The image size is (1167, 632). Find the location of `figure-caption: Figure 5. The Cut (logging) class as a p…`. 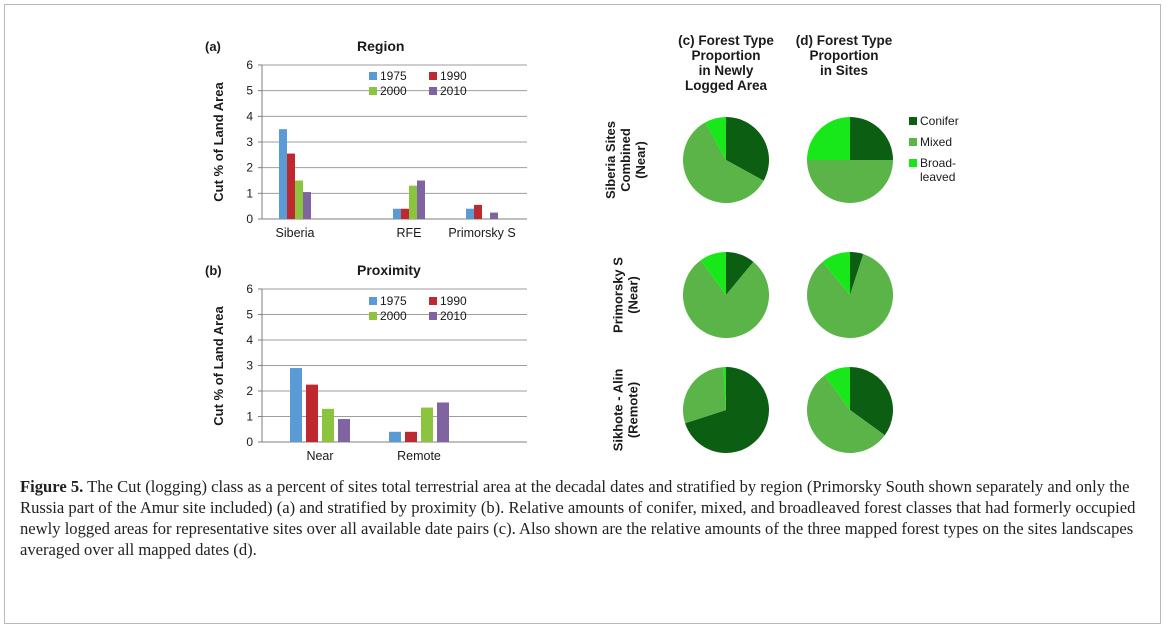

figure-caption: Figure 5. The Cut (logging) class as a p… is located at coordinates (580, 518).